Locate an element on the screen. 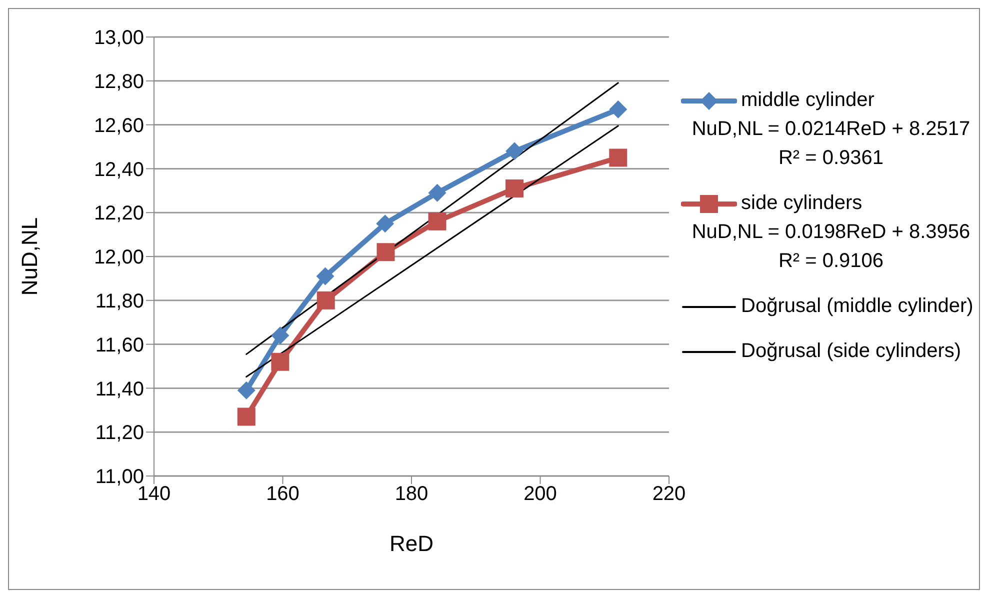 The width and height of the screenshot is (990, 597). y-tick-label: 12,80 is located at coordinates (119, 82).